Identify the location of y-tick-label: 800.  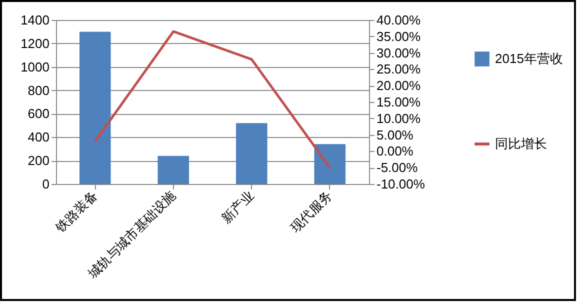
(39, 90).